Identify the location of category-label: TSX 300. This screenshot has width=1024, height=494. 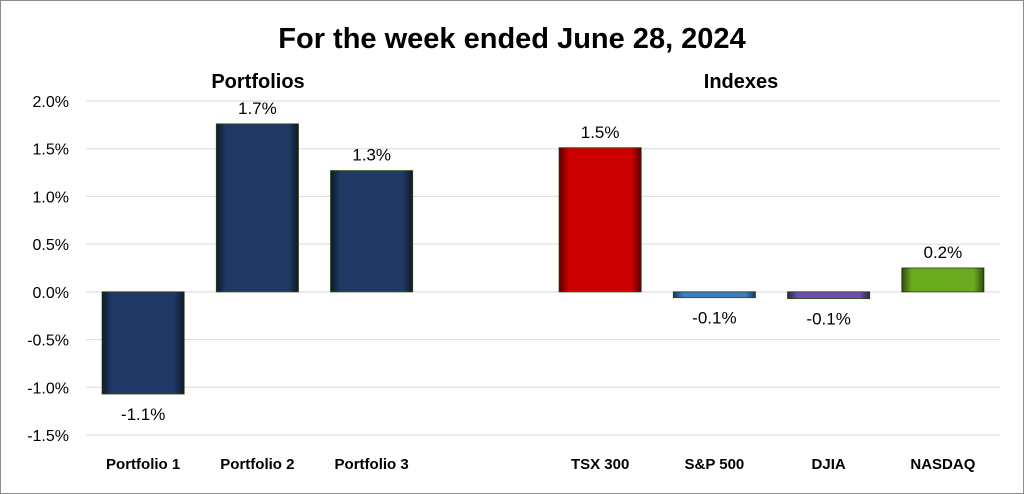
(600, 464).